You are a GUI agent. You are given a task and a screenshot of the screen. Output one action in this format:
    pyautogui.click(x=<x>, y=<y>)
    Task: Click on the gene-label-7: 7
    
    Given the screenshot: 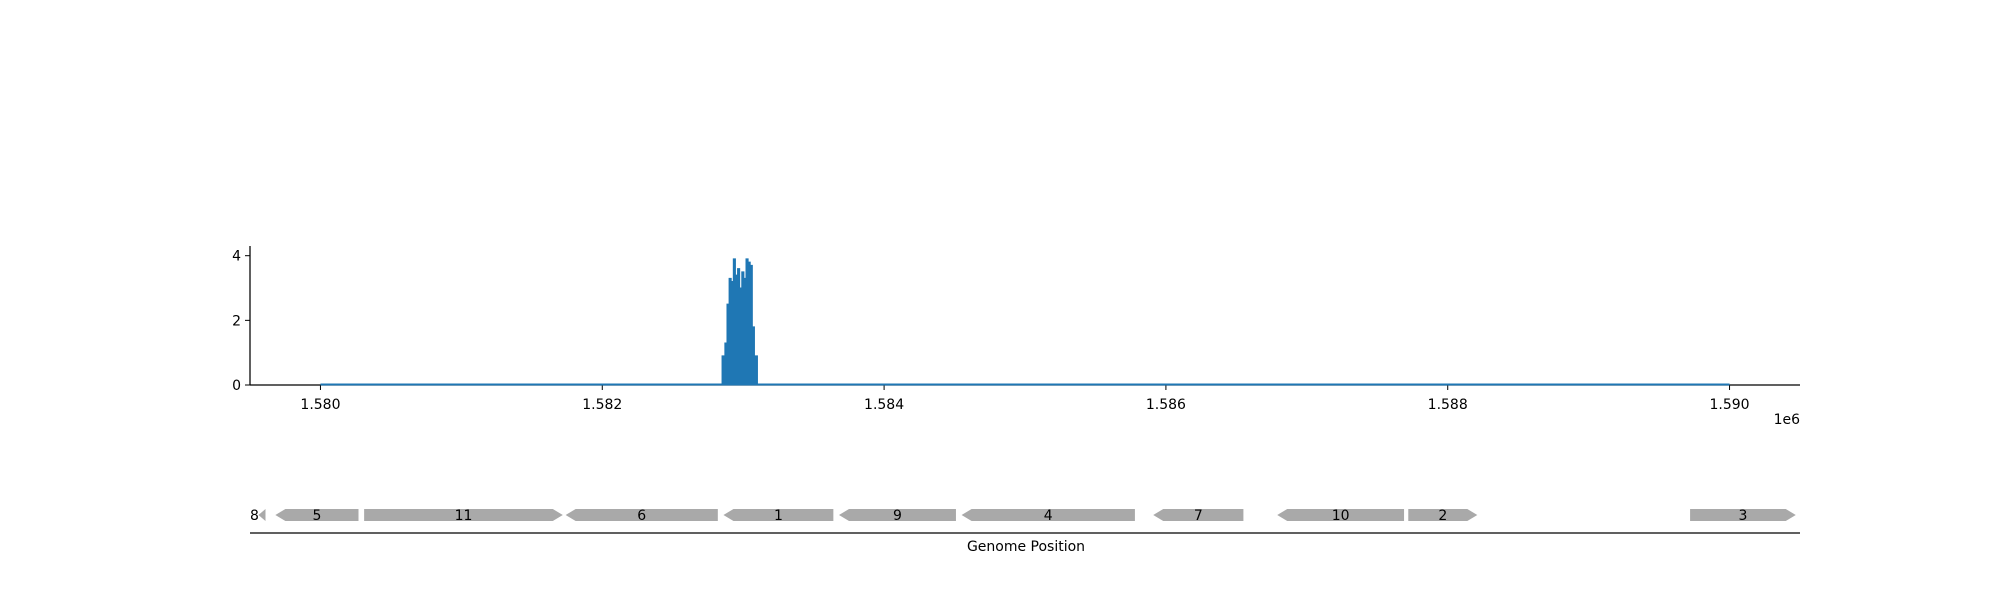 What is the action you would take?
    pyautogui.click(x=1198, y=516)
    